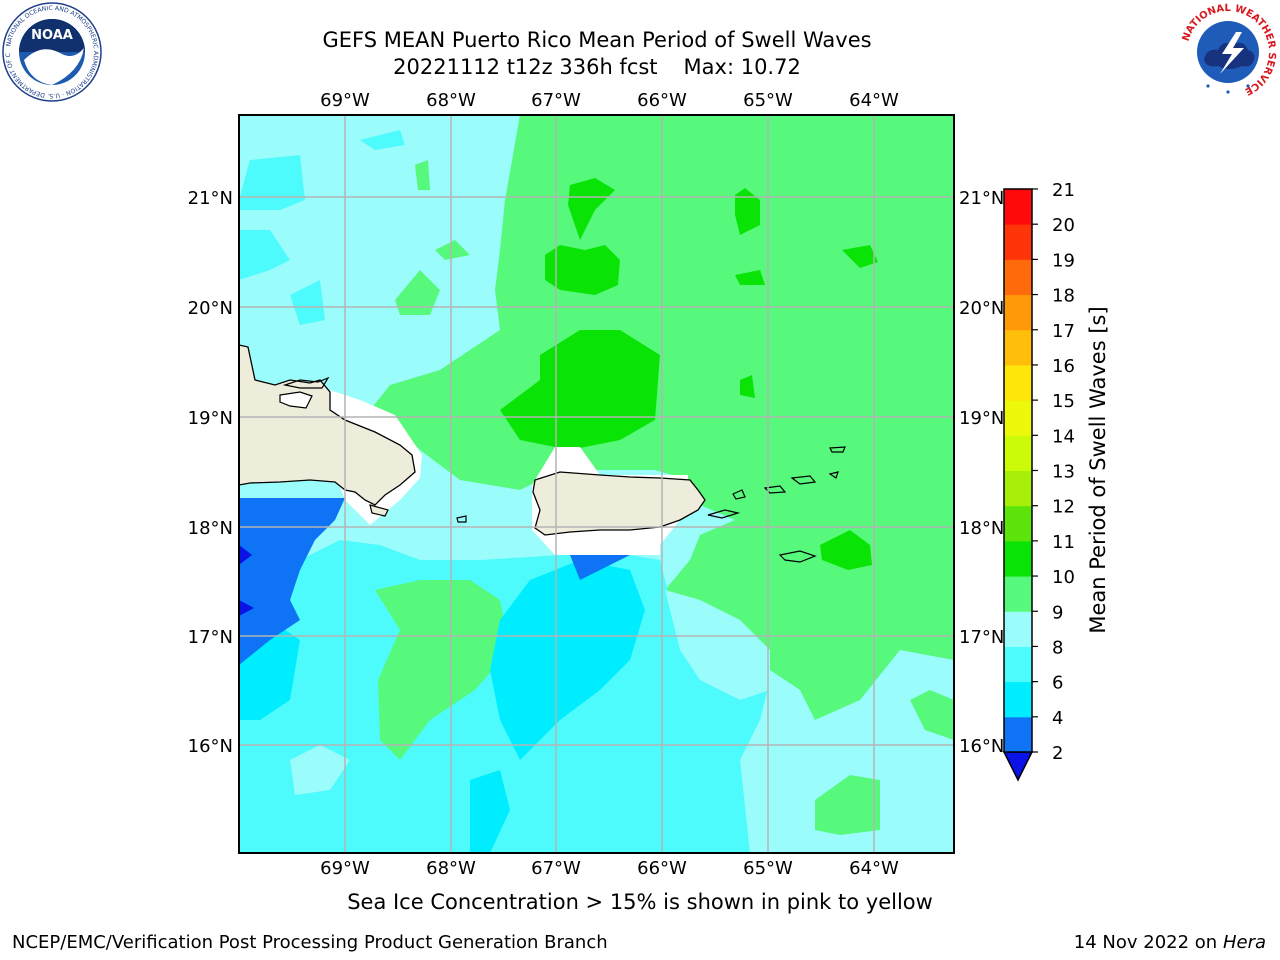 The height and width of the screenshot is (960, 1280). Describe the element at coordinates (981, 472) in the screenshot. I see `lat-labels-right: 21°N 20°N 19°N 18°N 17°N 16°N` at that location.